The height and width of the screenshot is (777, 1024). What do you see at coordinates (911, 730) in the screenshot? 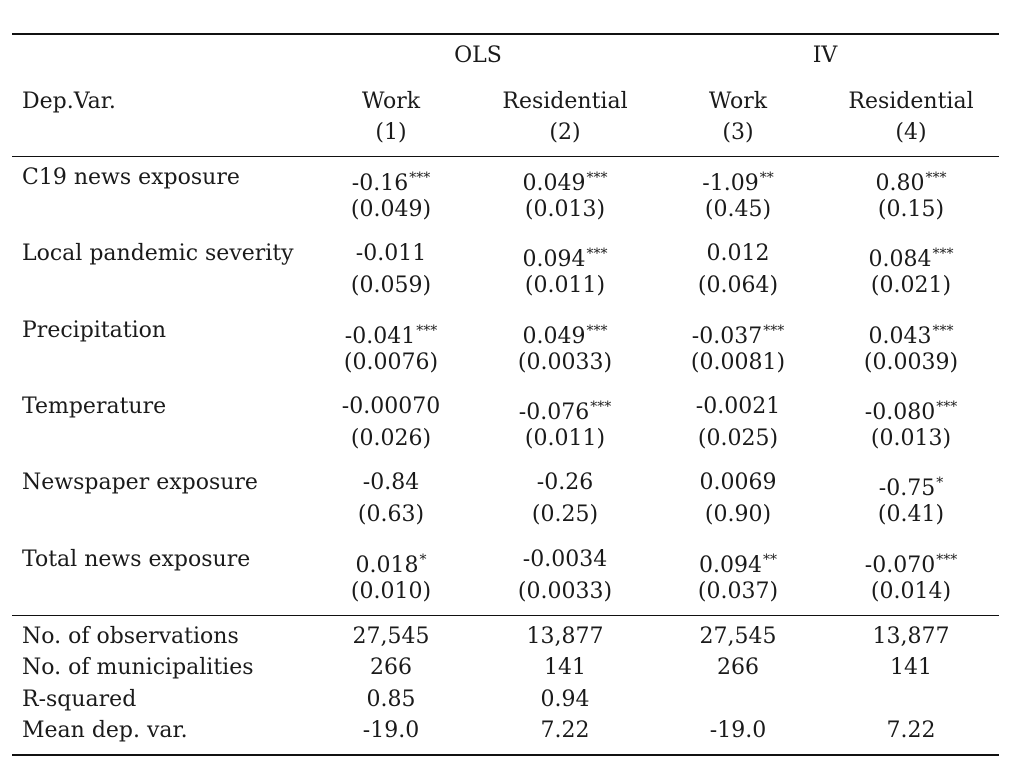
I see `stat-value: 7.22` at bounding box center [911, 730].